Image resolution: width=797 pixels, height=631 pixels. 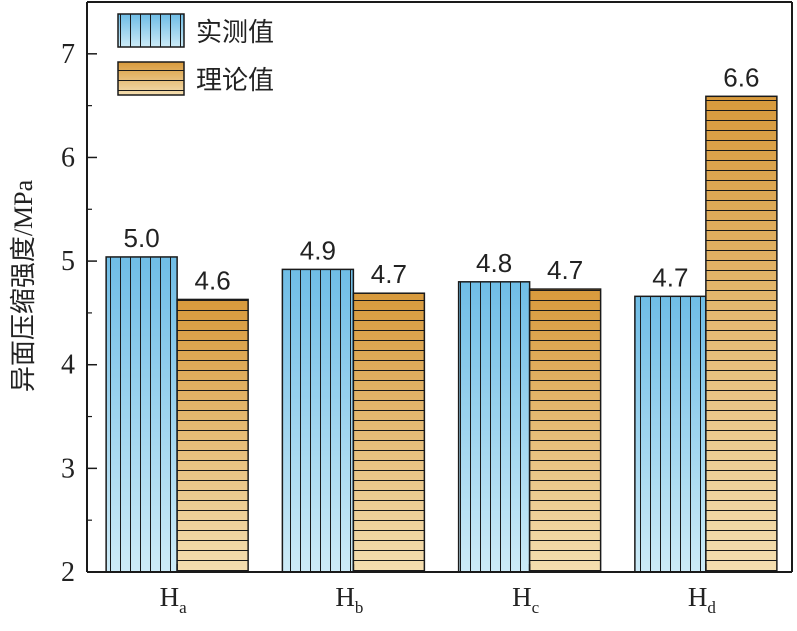 I want to click on data-label-theoretical-4: 6.6, so click(x=741, y=77).